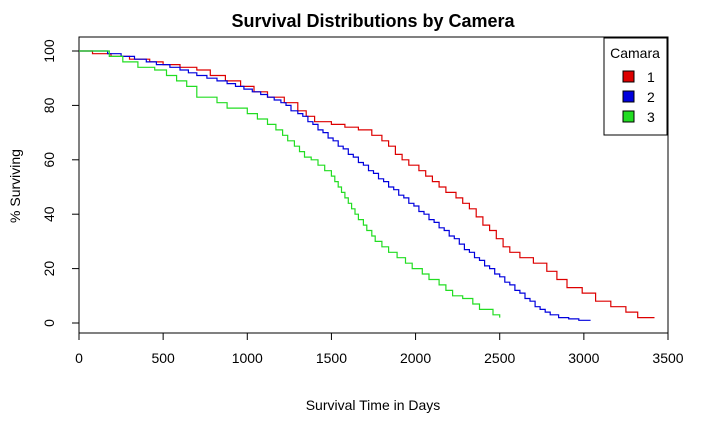 The image size is (720, 437). Describe the element at coordinates (79, 358) in the screenshot. I see `x-tick-label: 0` at that location.